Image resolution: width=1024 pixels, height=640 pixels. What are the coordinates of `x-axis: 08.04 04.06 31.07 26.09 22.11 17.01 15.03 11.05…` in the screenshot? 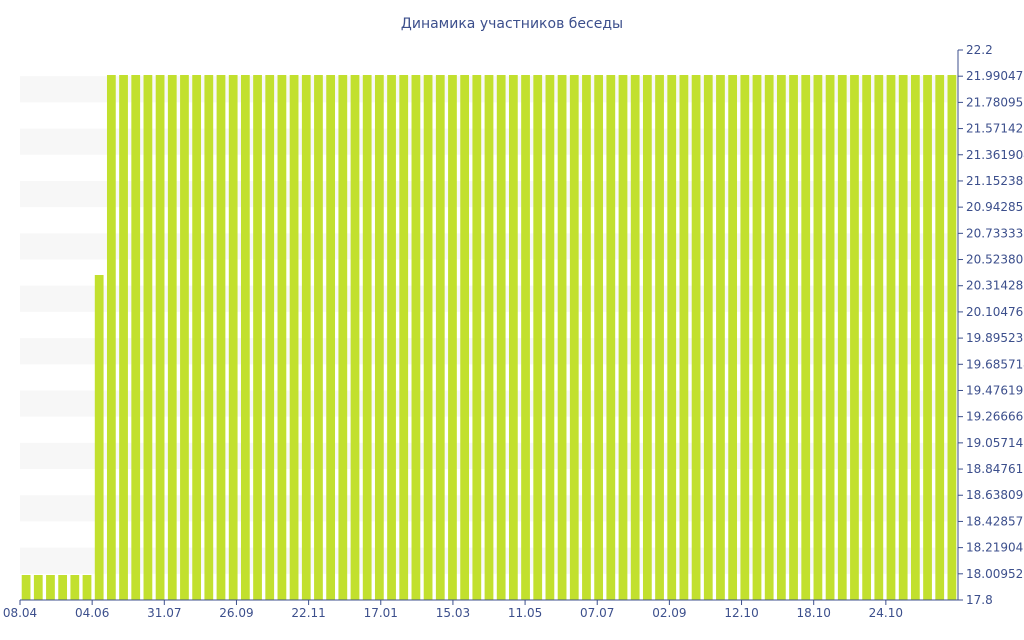 It's located at (453, 610).